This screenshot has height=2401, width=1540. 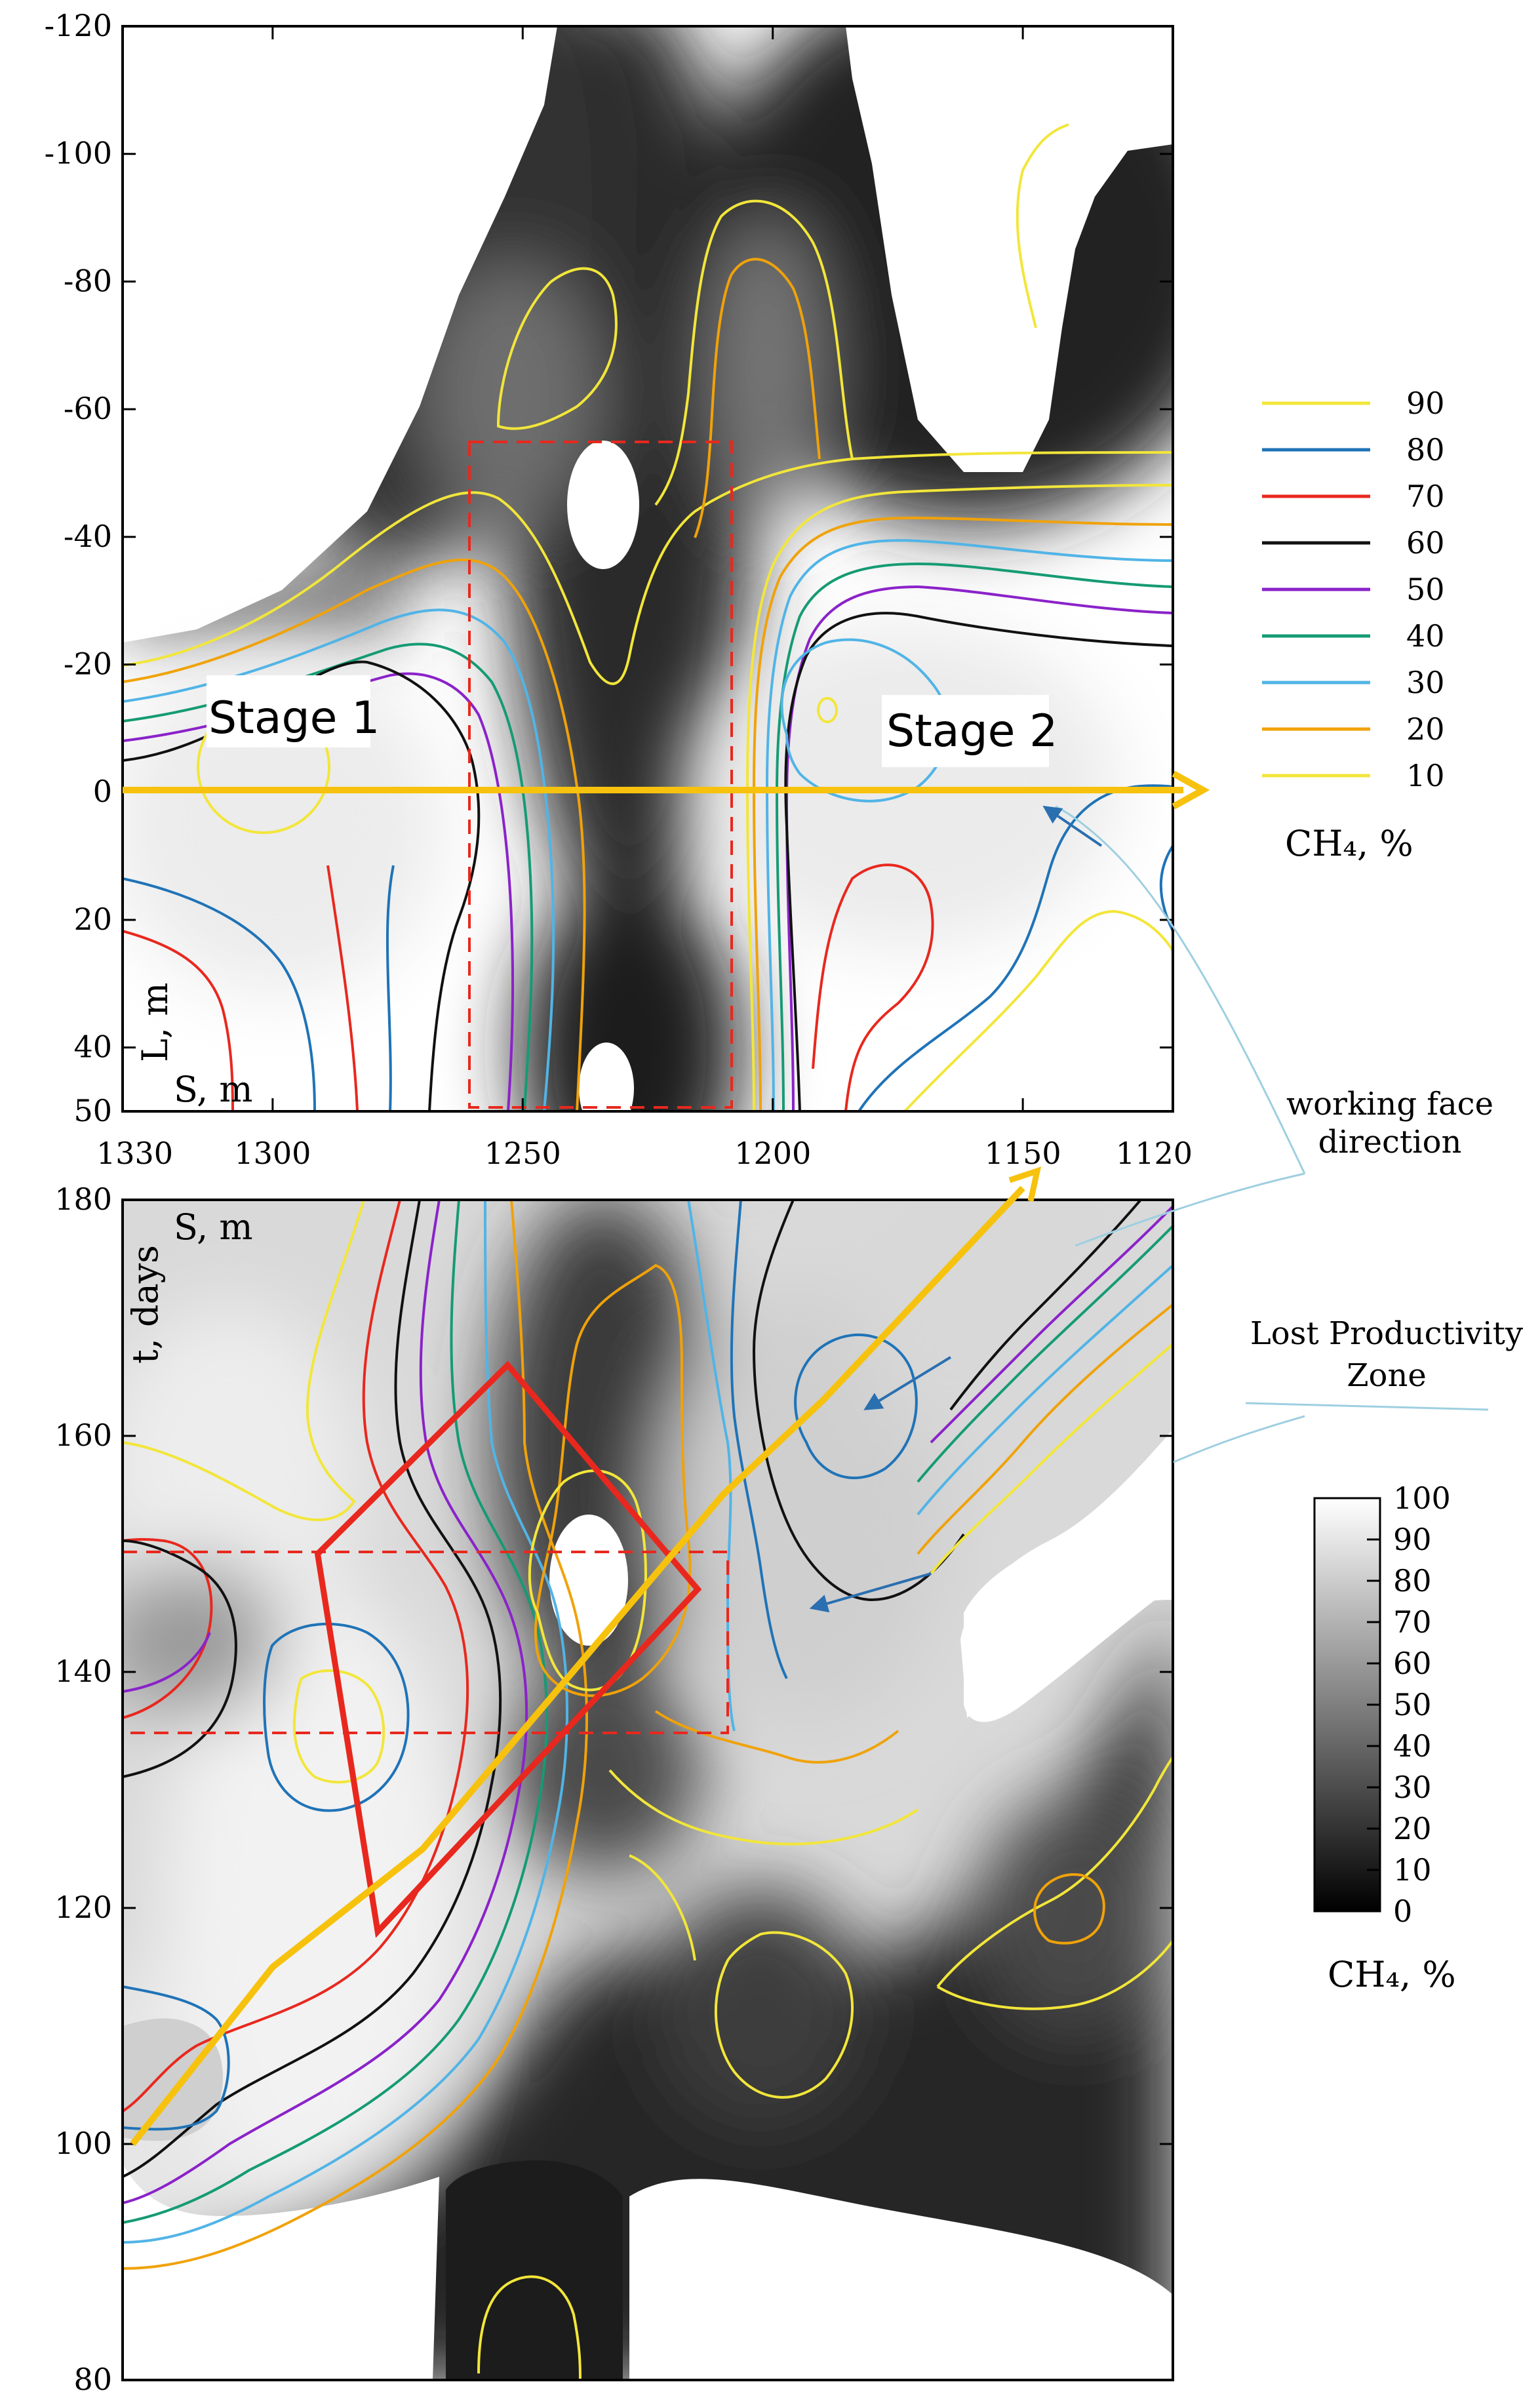 I want to click on colorbar-tick-label: 100, so click(x=1422, y=1498).